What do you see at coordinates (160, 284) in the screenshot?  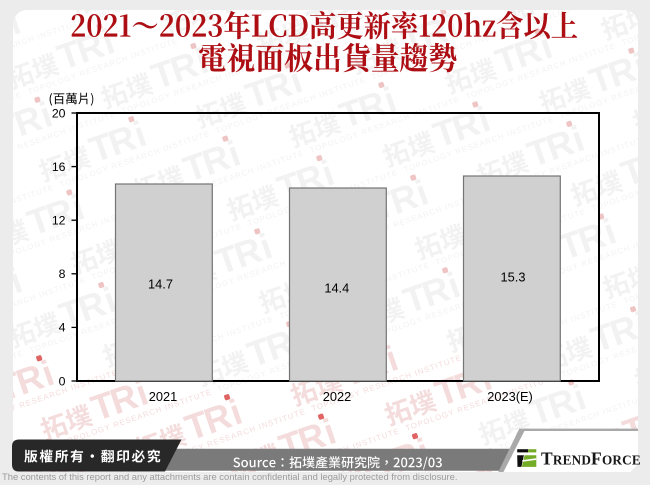 I see `svg-text: 14.7` at bounding box center [160, 284].